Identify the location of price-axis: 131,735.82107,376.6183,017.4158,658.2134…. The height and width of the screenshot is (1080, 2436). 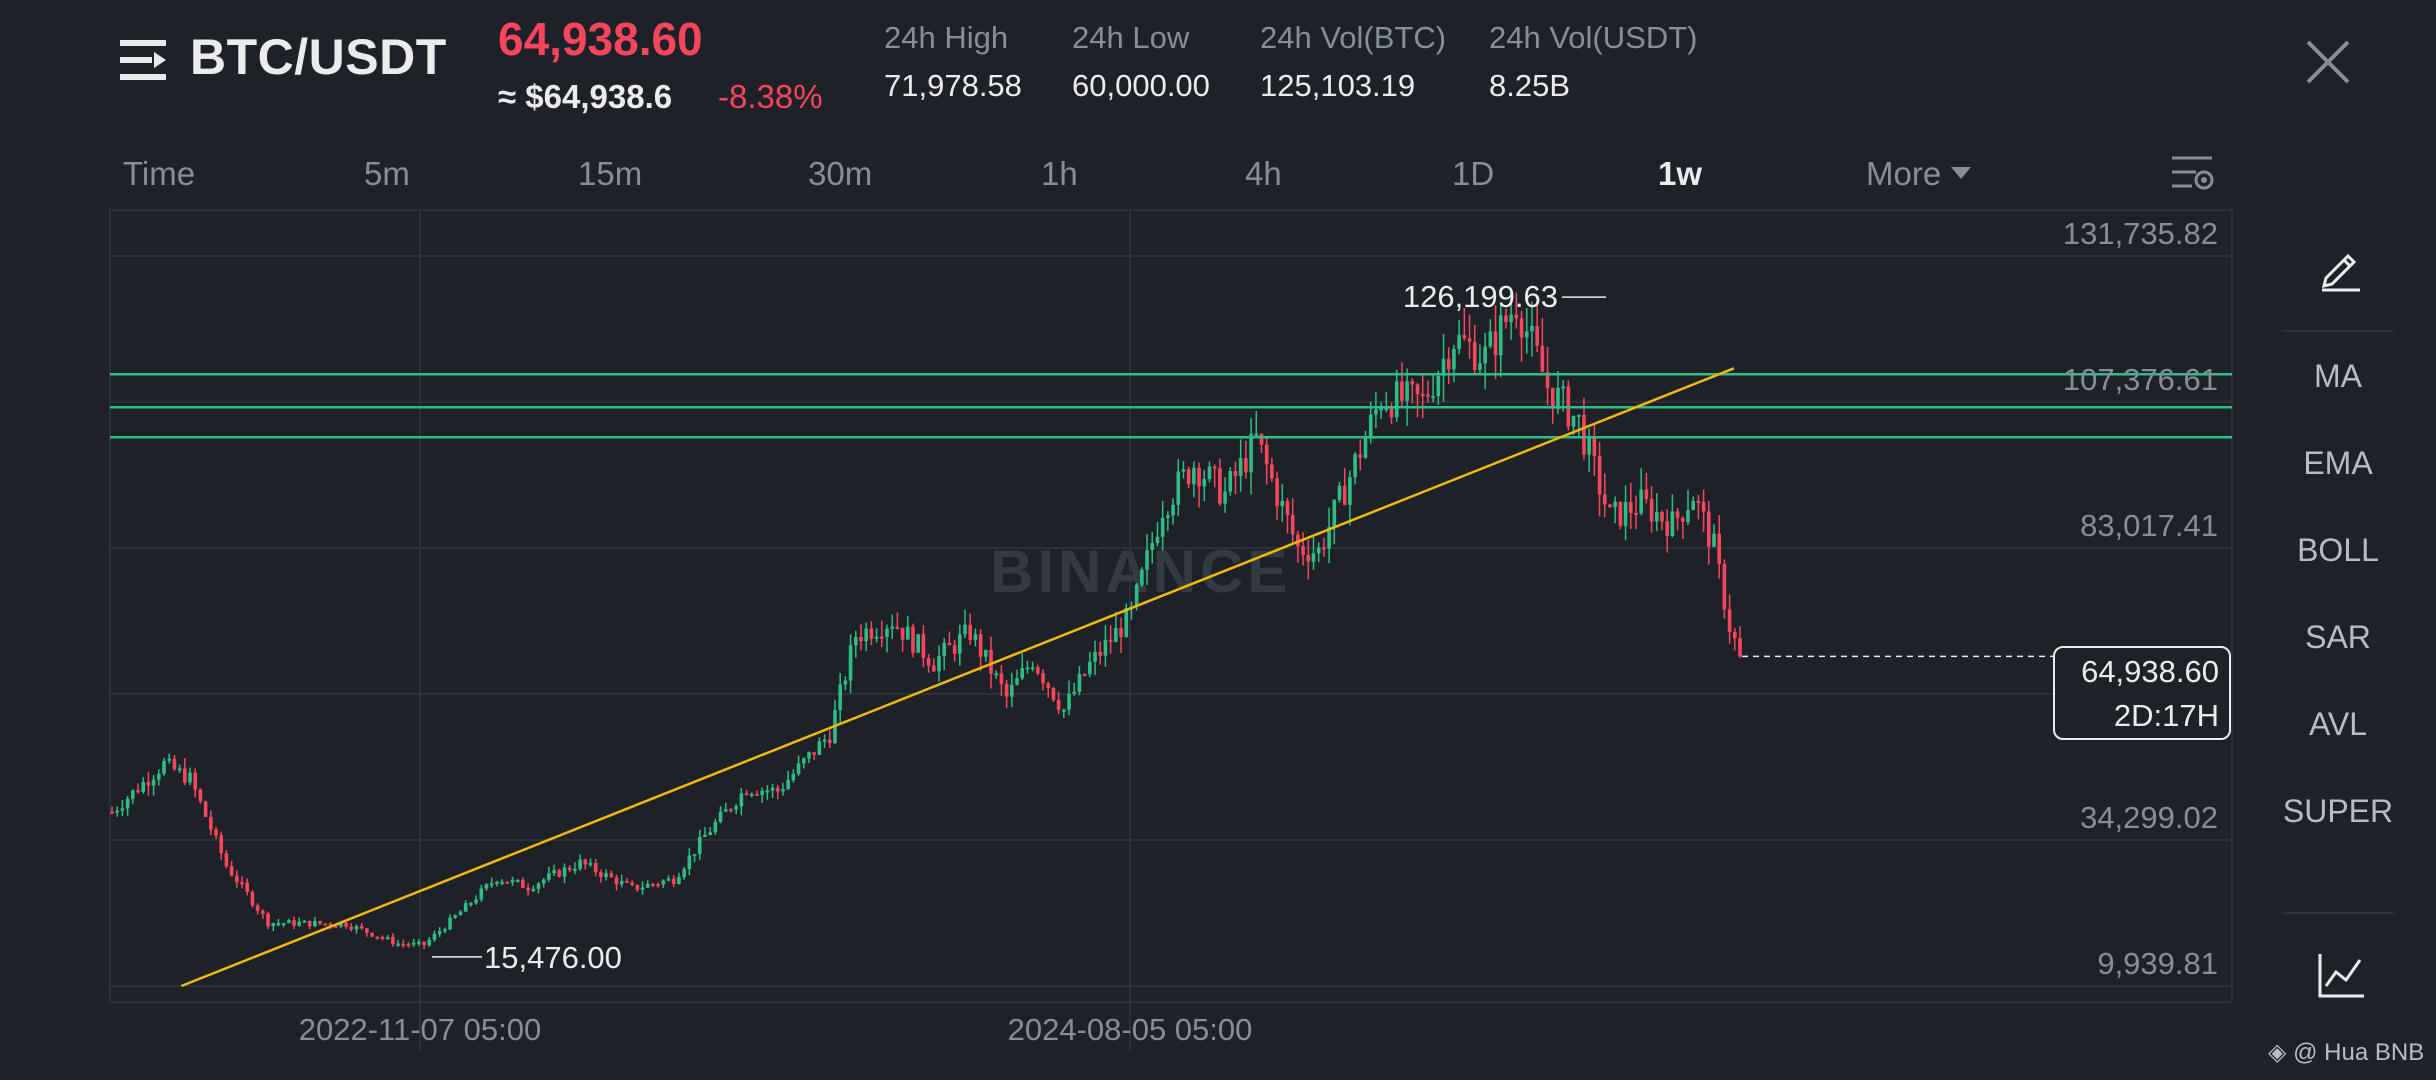
(2140, 598).